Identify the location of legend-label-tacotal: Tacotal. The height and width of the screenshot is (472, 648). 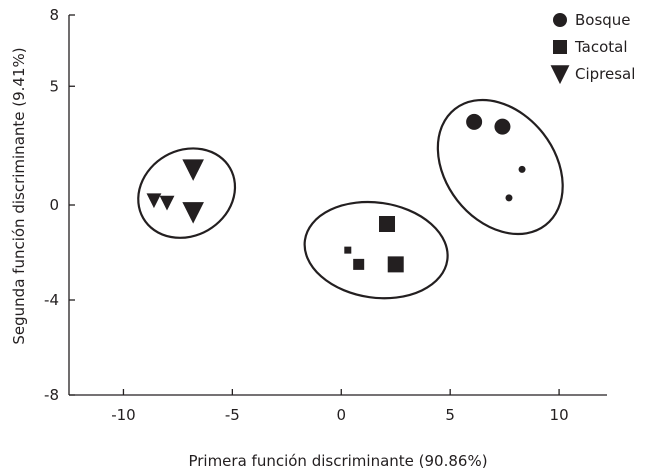
(601, 47).